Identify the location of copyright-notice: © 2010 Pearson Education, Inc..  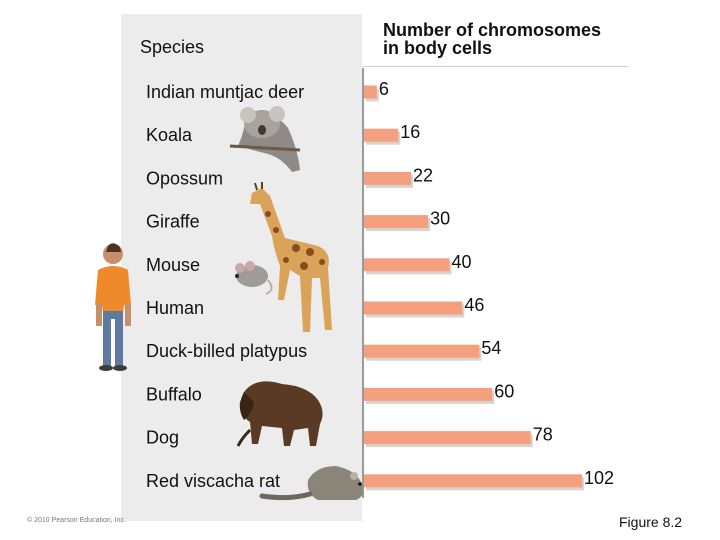
(76, 520).